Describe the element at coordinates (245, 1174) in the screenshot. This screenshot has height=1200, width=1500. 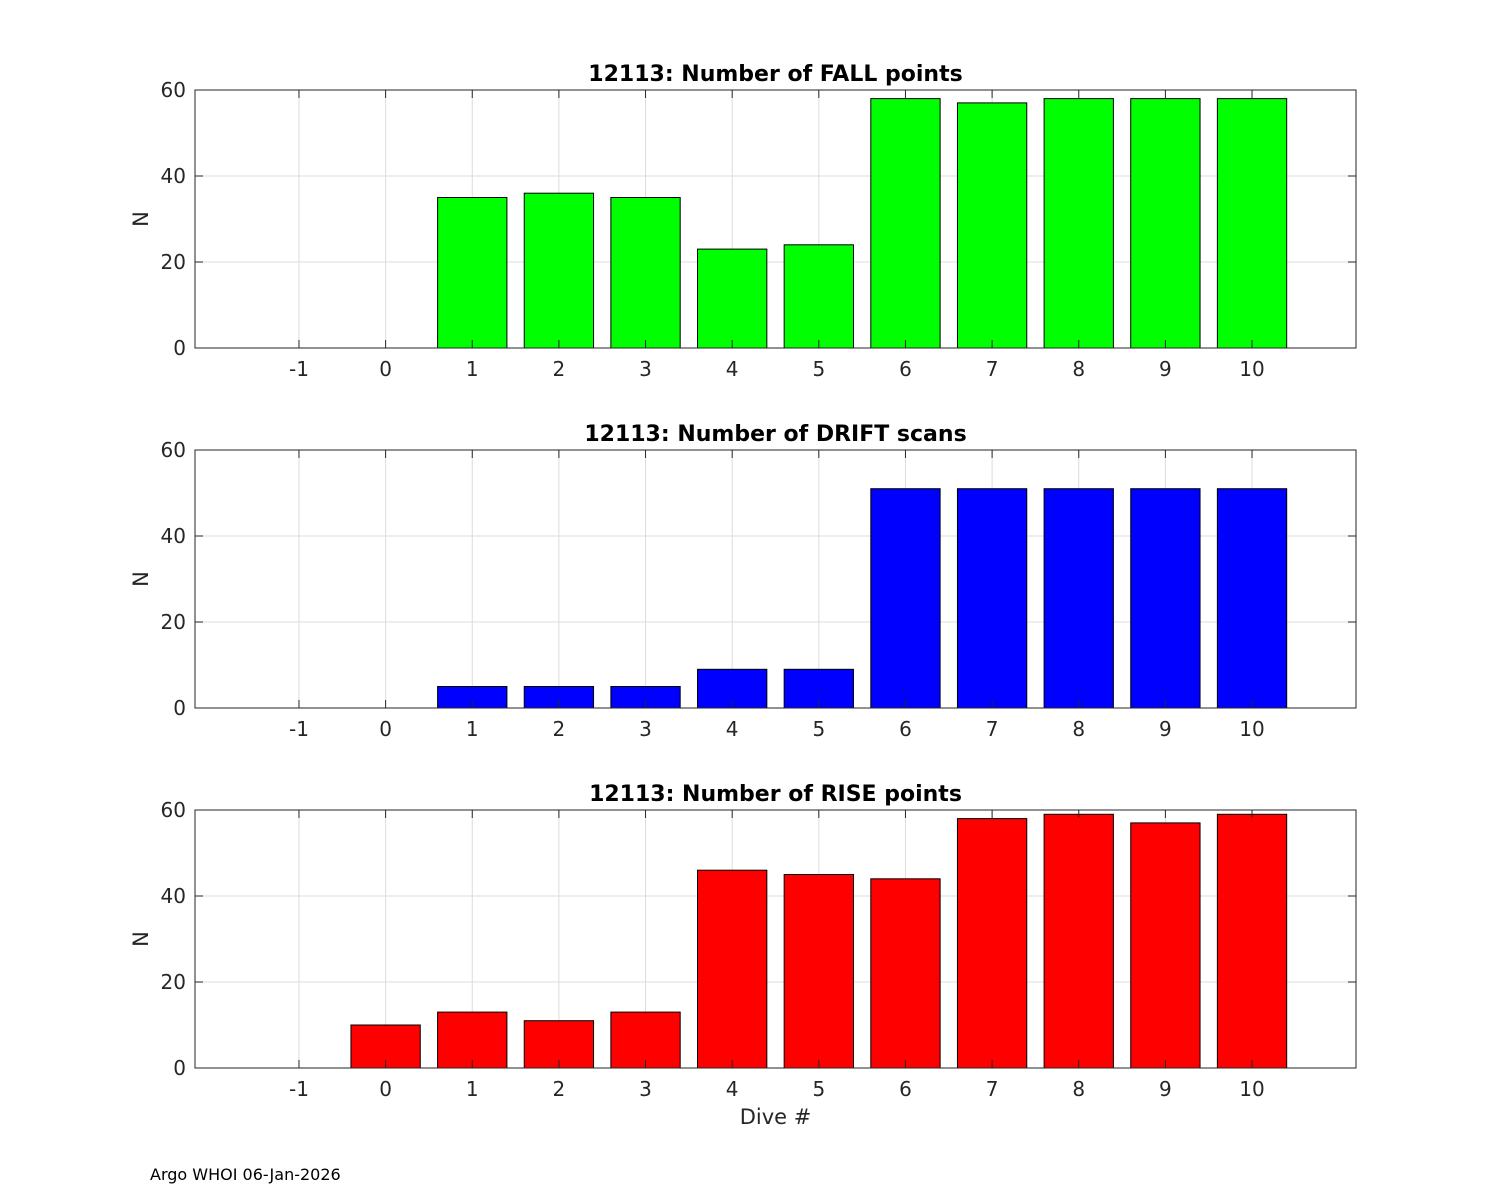
I see `footer-credit: Argo WHOI 06-Jan-2026` at that location.